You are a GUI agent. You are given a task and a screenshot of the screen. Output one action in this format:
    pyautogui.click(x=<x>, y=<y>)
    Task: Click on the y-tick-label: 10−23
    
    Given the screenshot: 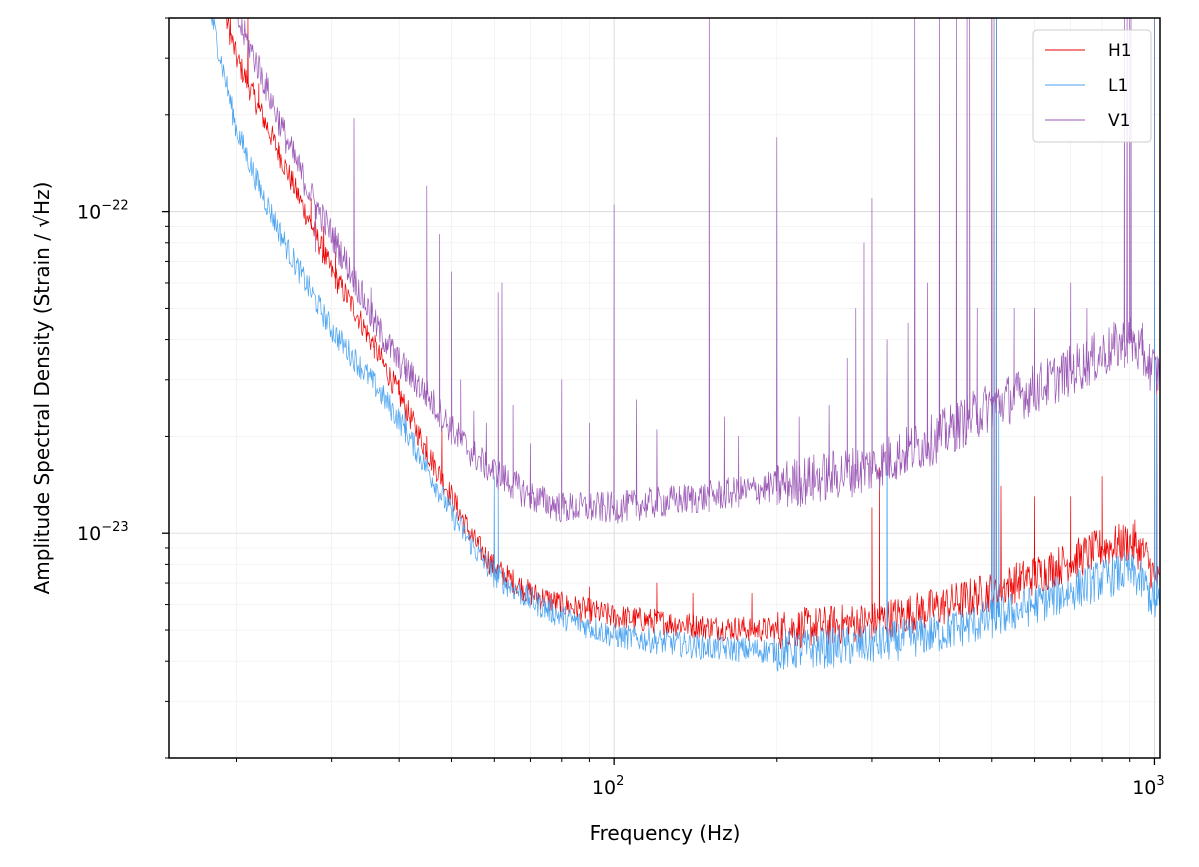 What is the action you would take?
    pyautogui.click(x=103, y=532)
    